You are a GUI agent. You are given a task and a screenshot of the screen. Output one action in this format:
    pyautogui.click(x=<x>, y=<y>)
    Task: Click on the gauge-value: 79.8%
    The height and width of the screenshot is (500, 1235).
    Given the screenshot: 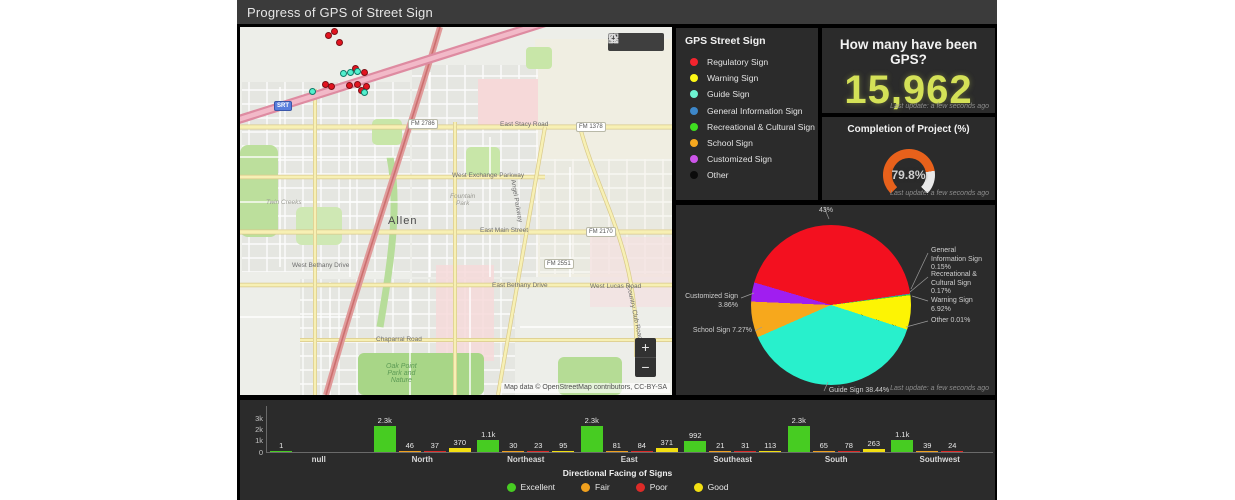 What is the action you would take?
    pyautogui.click(x=908, y=175)
    